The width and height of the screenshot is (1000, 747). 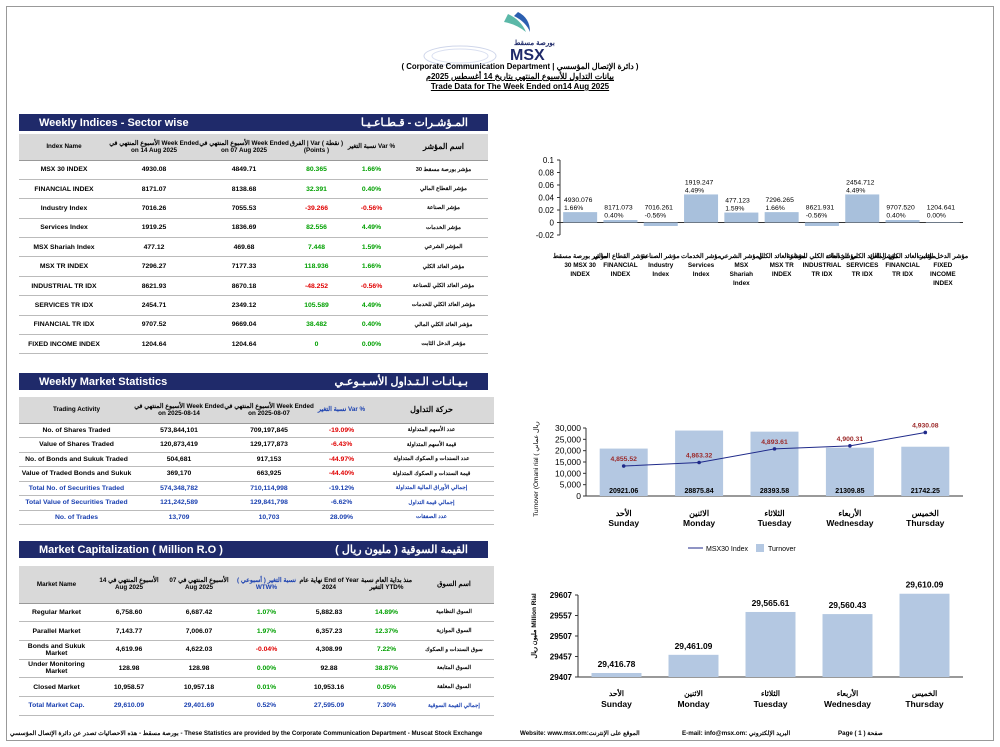 I want to click on col-header: نهاية عام End of Year 2024, so click(x=329, y=585).